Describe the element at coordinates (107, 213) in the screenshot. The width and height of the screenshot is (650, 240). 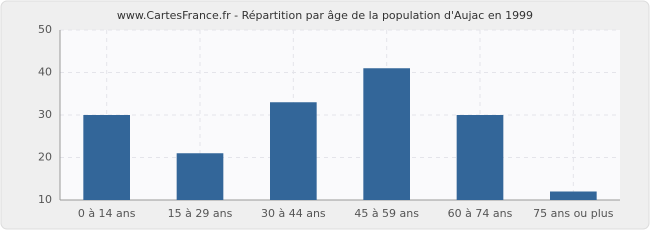
I see `x-tick-label: 0 à 14 ans` at that location.